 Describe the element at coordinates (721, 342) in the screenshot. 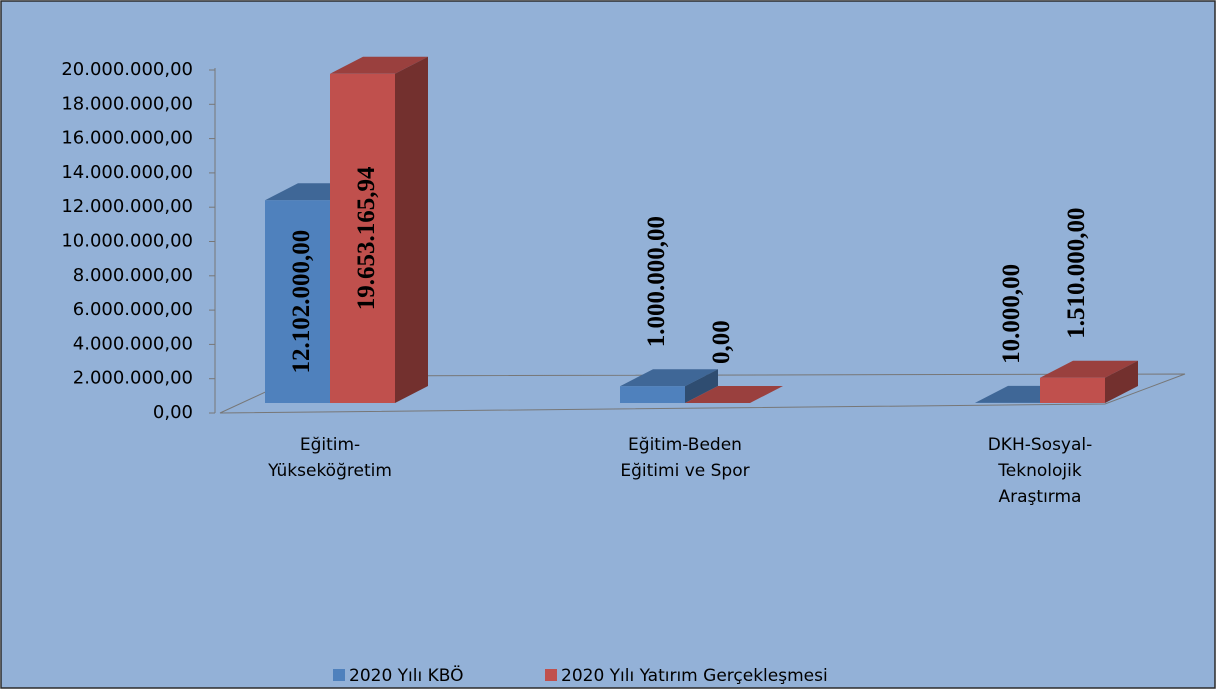

I see `data-label: 0,00` at that location.